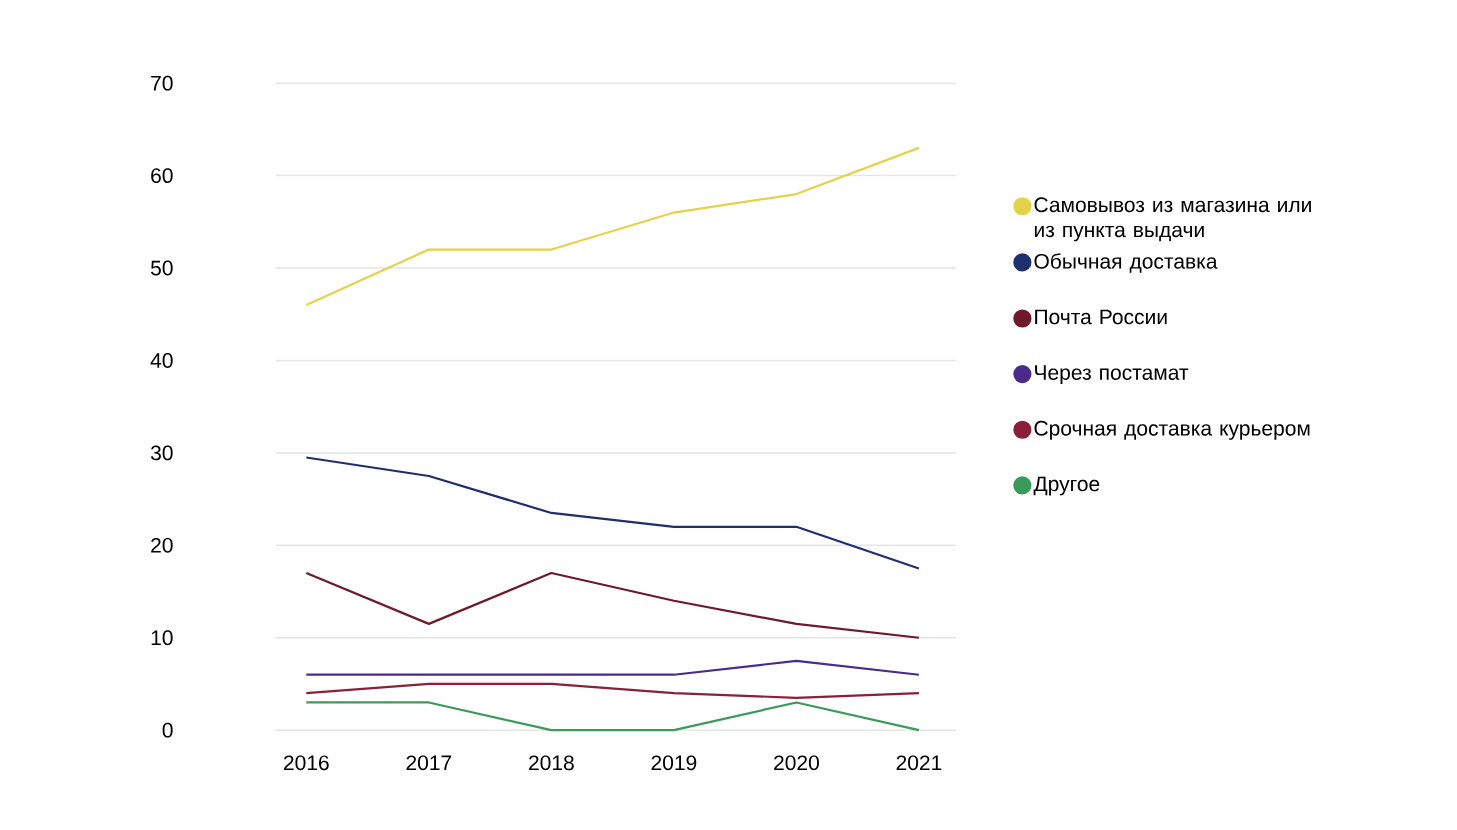 This screenshot has height=830, width=1457. Describe the element at coordinates (161, 360) in the screenshot. I see `y-tick-label: 40` at that location.